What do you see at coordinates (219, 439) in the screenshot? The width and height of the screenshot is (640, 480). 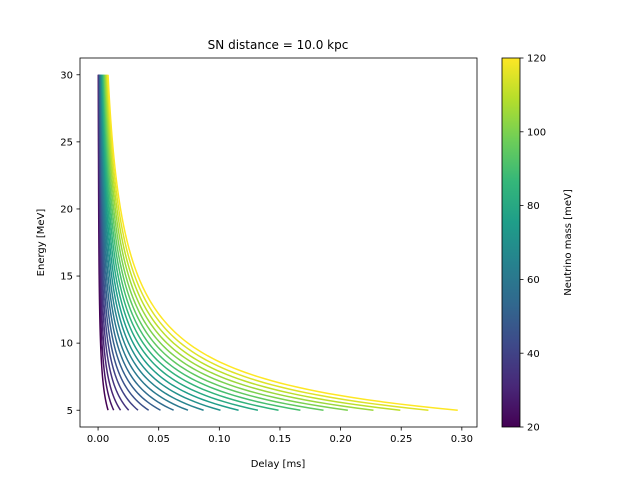 I see `x-tick-label: 0.10` at bounding box center [219, 439].